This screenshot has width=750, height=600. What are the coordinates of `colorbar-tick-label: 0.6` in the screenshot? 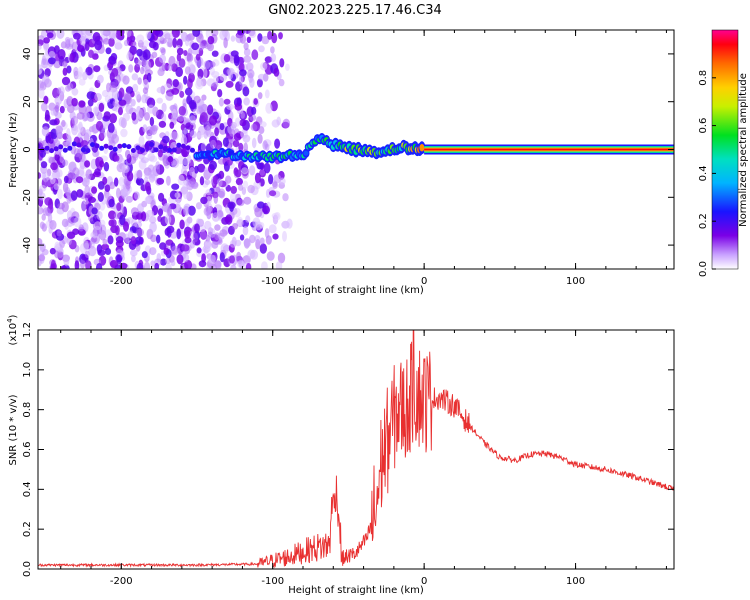 It's located at (703, 126).